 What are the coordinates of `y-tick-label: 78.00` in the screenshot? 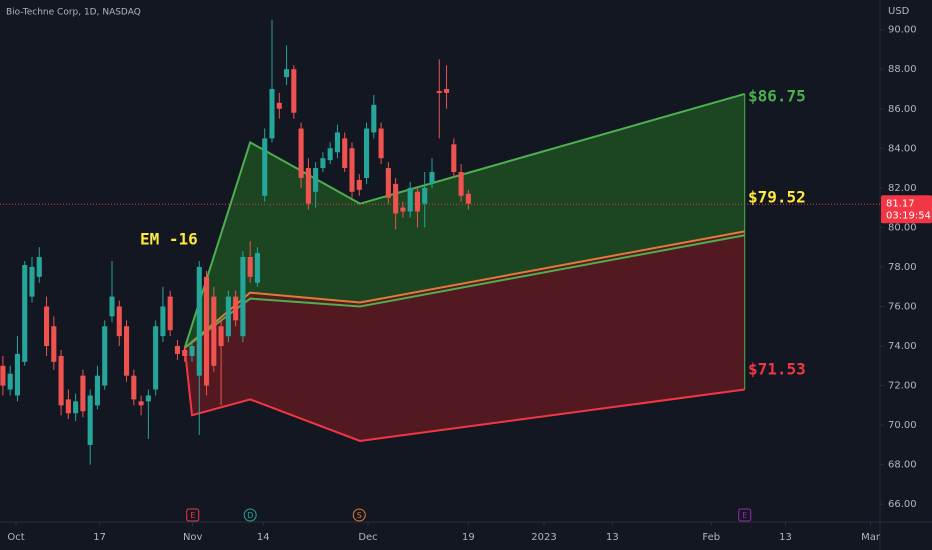 It's located at (902, 267).